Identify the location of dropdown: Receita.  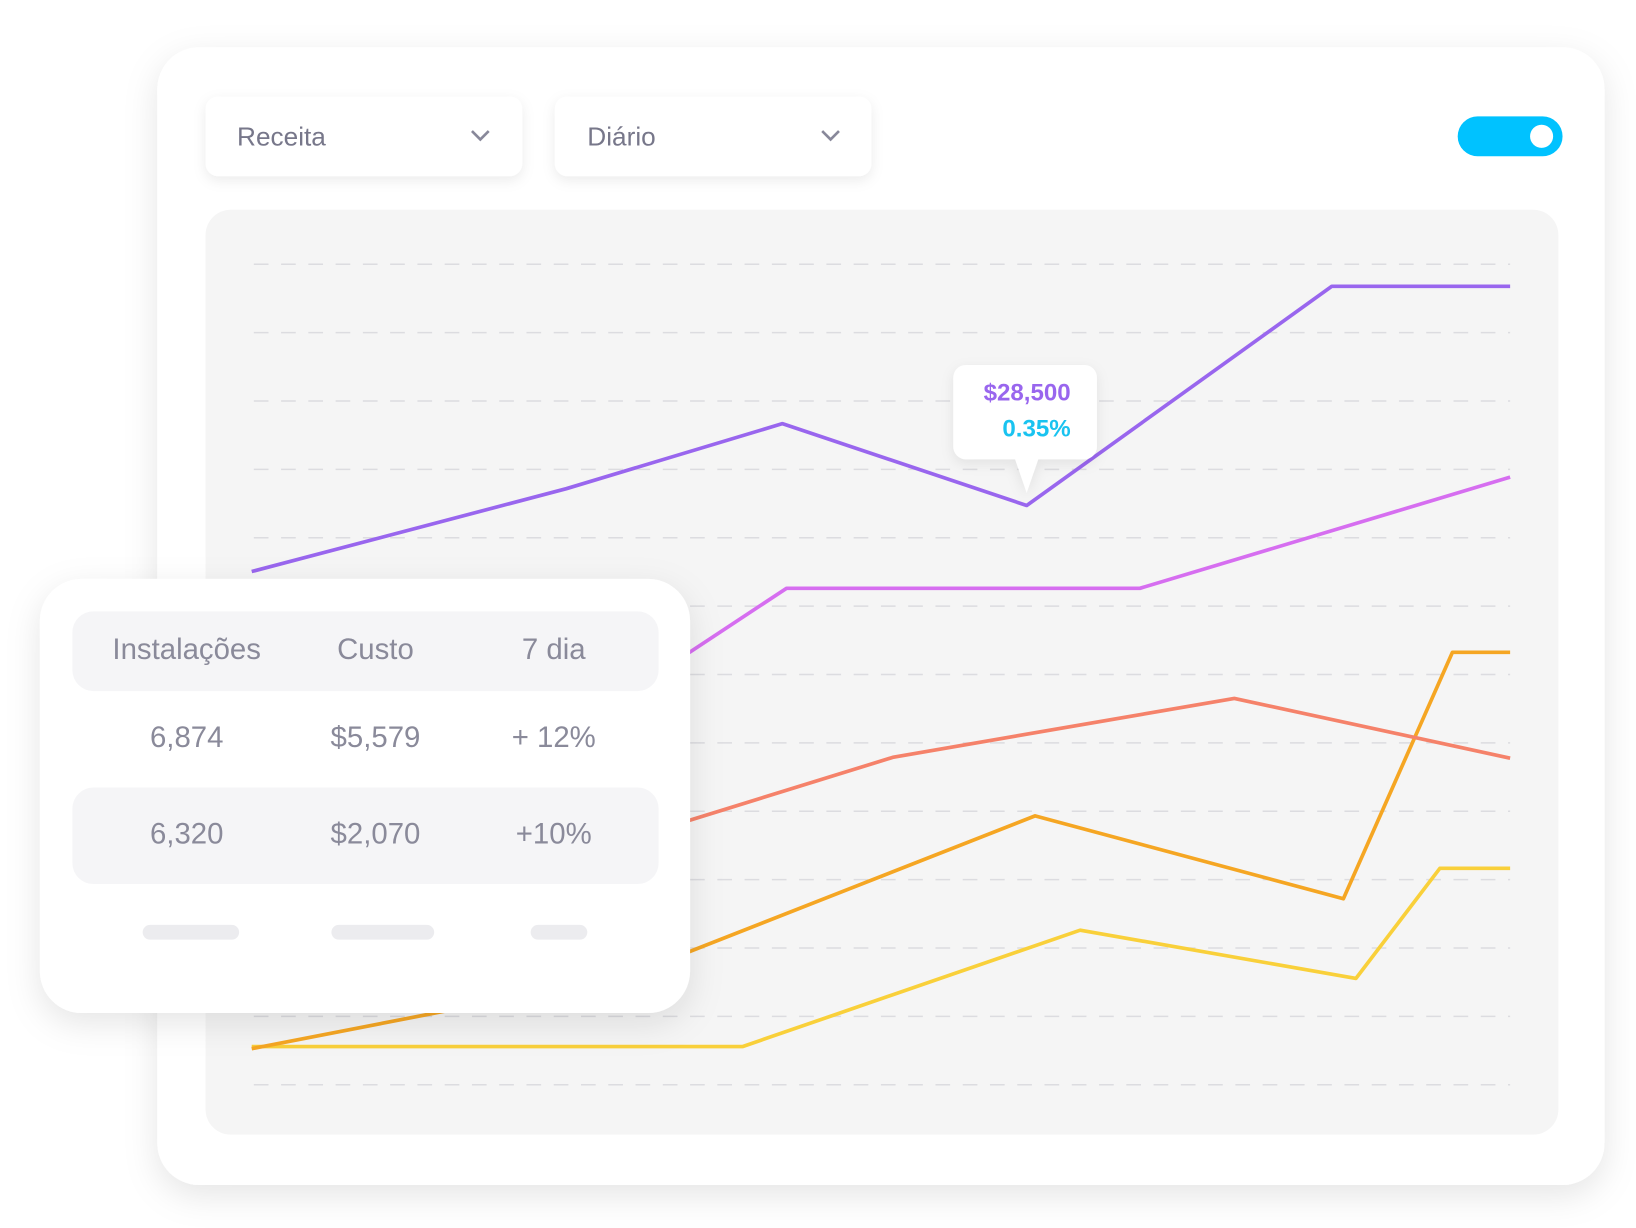
(364, 136).